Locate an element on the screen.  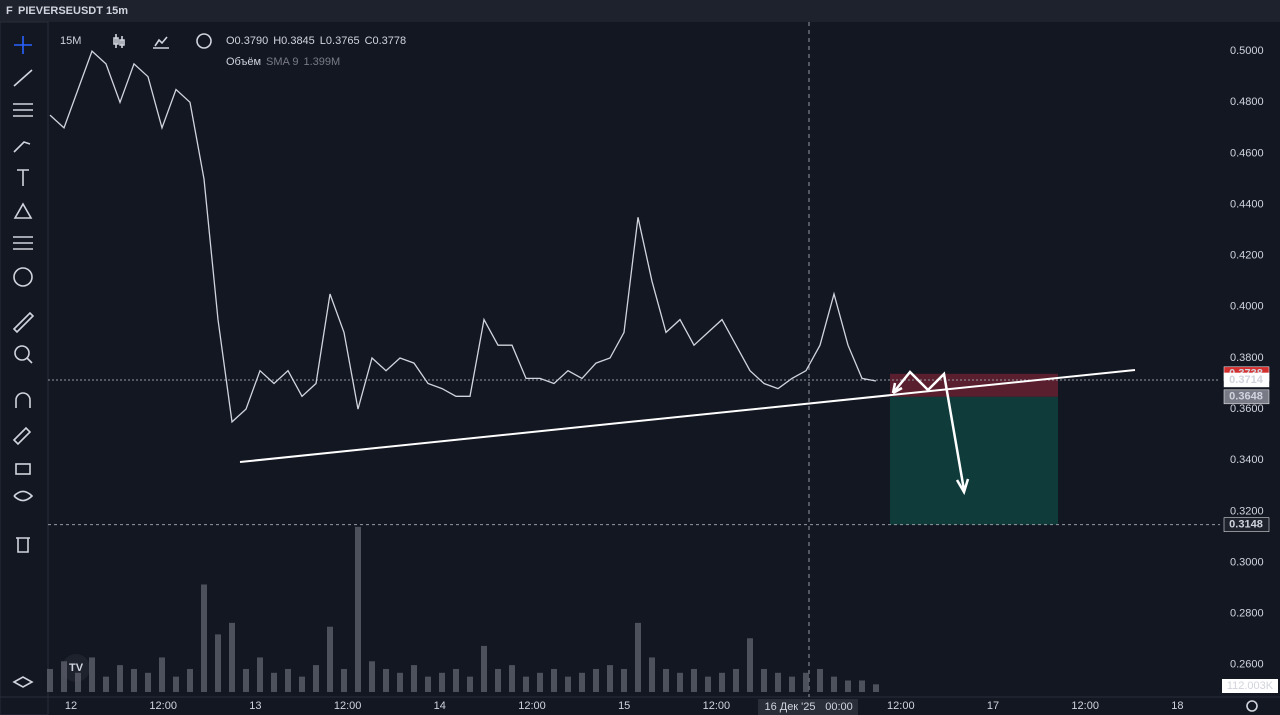
ohlc-value: H0.3845 is located at coordinates (294, 41).